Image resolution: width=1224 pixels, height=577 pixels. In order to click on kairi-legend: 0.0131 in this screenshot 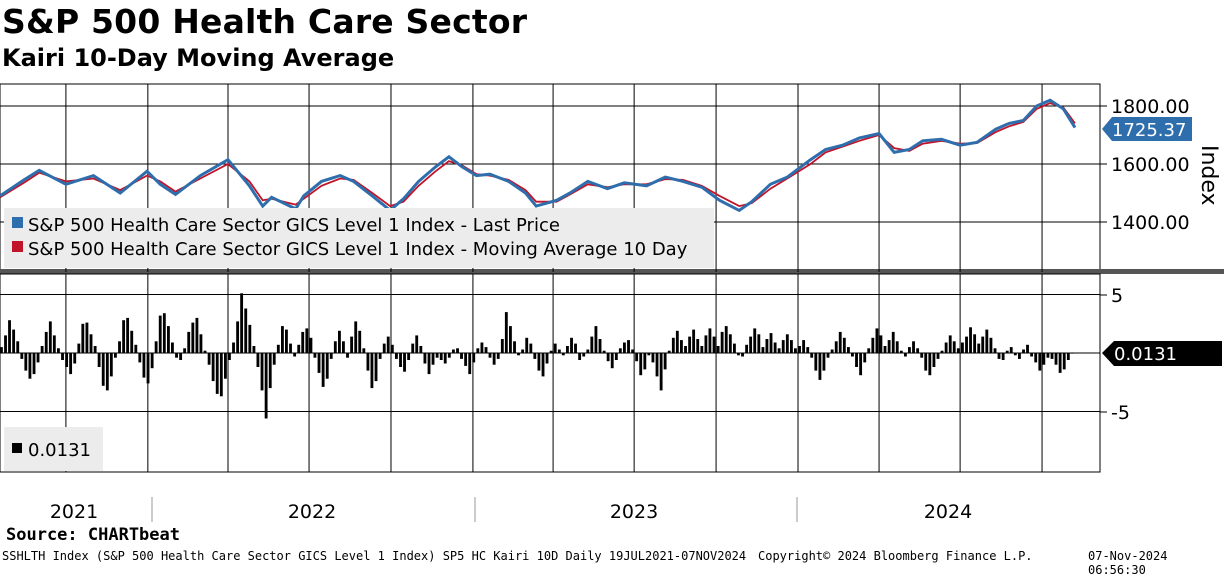, I will do `click(53, 449)`.